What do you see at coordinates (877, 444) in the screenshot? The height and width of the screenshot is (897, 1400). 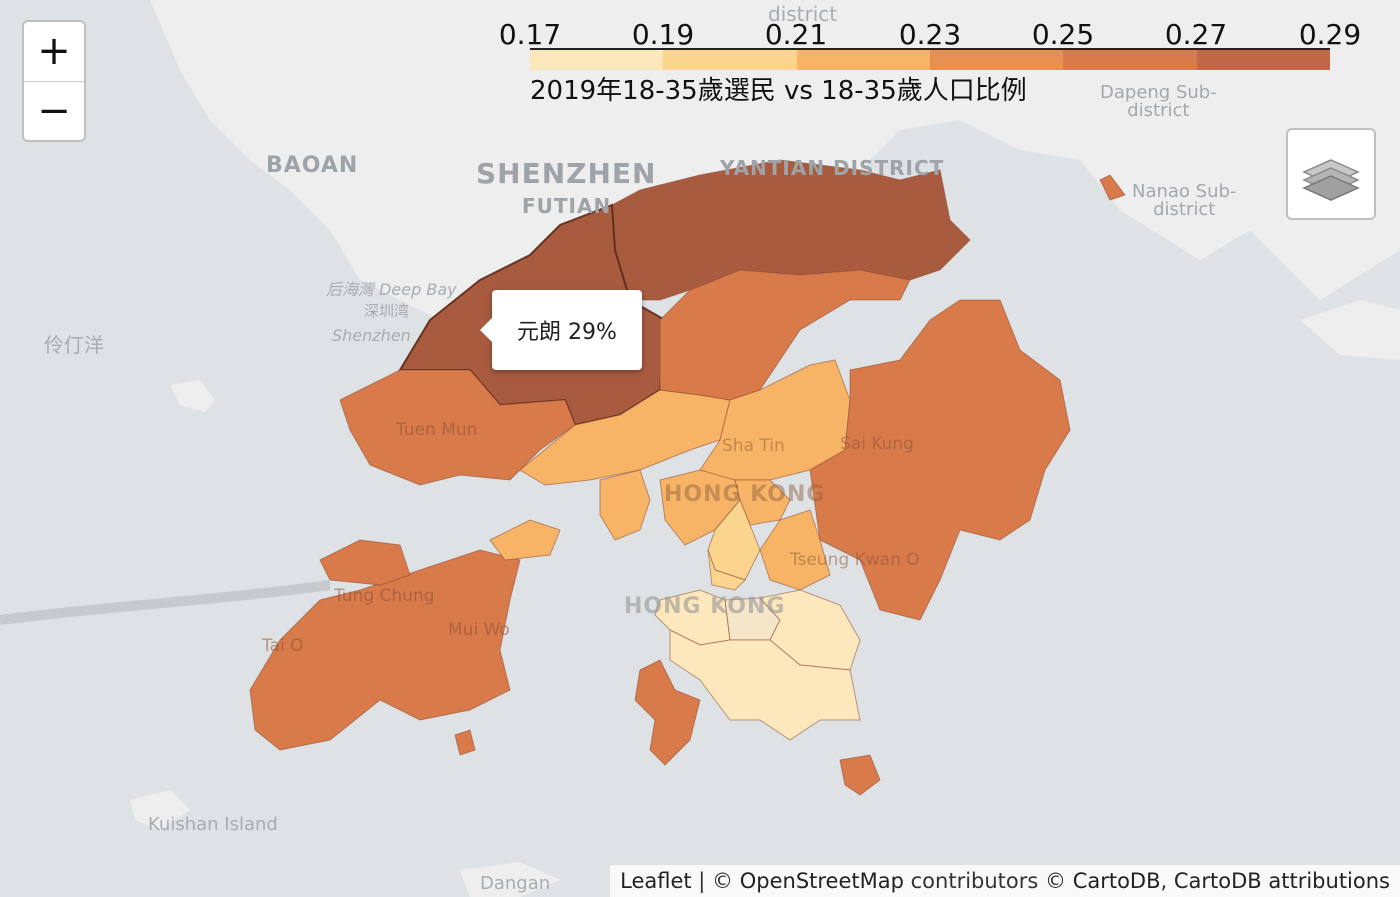 I see `label-sai-kung: Sai Kung` at bounding box center [877, 444].